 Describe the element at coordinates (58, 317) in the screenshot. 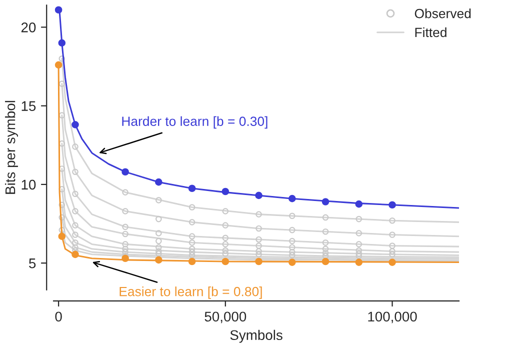

I see `x-tick-label: 0` at that location.